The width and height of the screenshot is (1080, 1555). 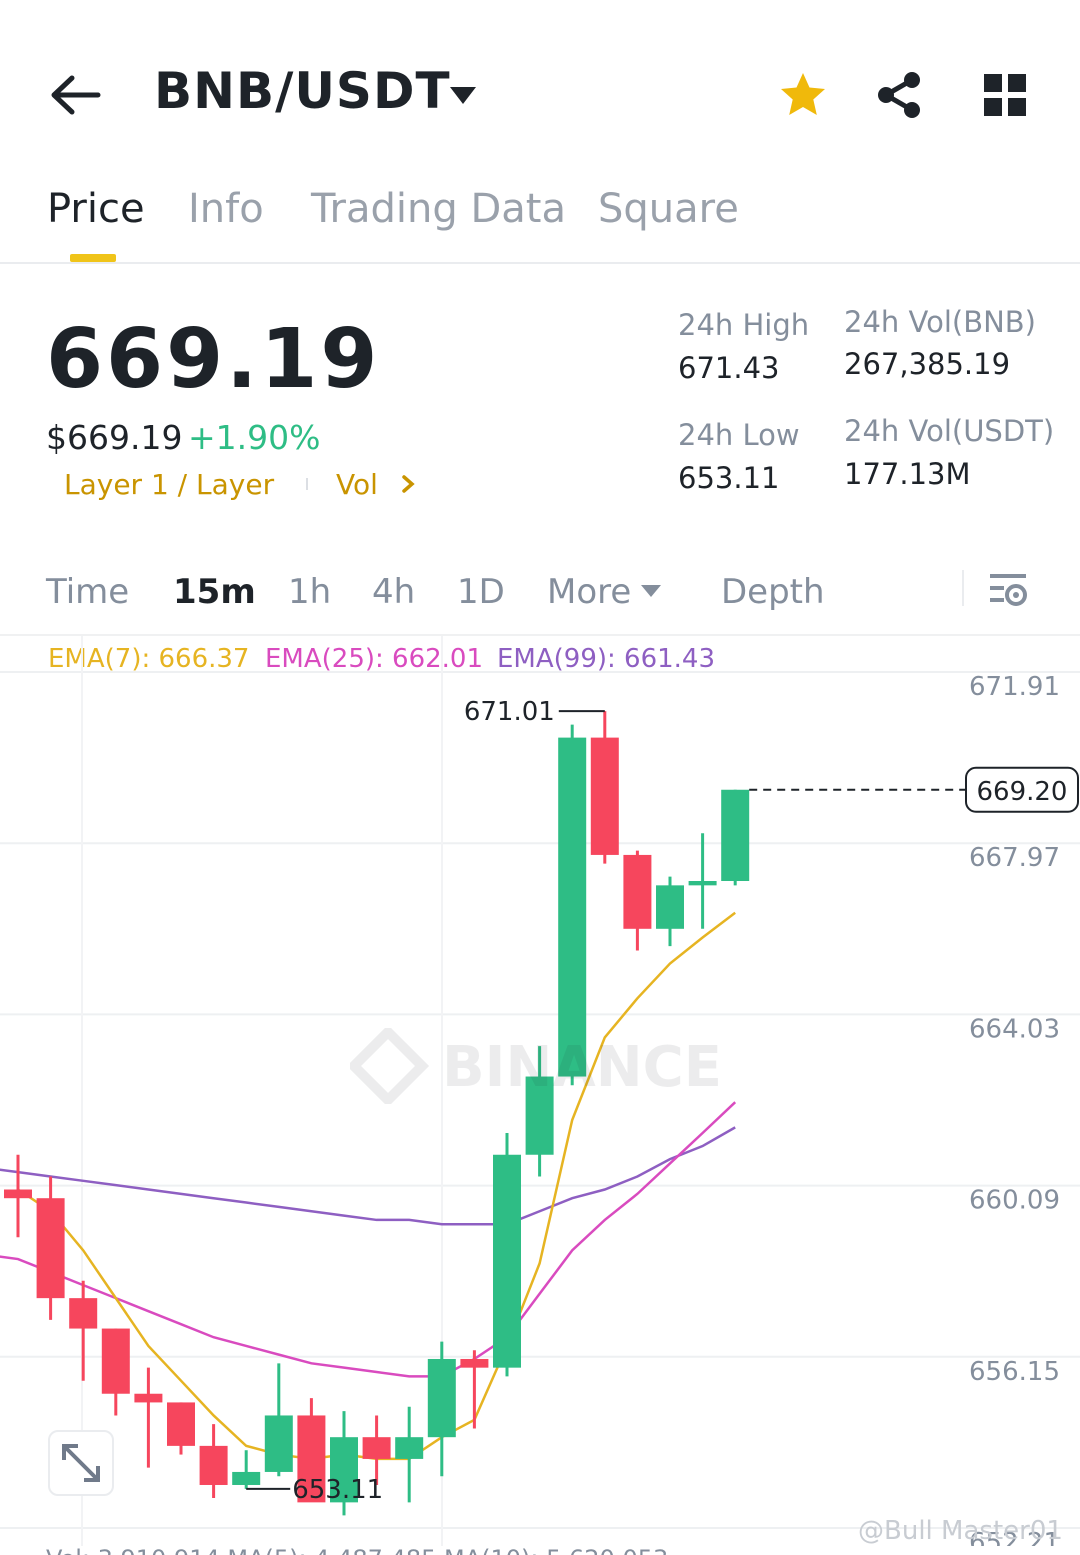 I want to click on y-tick-label: 660.09, so click(x=1014, y=1201).